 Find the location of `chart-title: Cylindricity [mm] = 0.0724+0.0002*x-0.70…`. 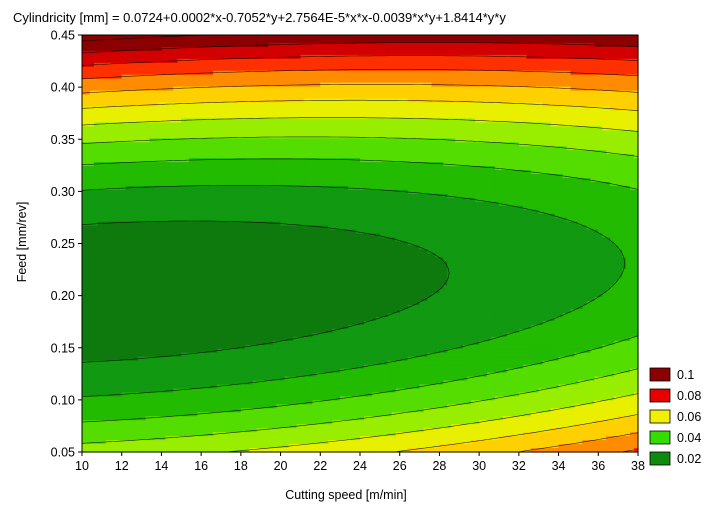

chart-title: Cylindricity [mm] = 0.0724+0.0002*x-0.70… is located at coordinates (259, 17).